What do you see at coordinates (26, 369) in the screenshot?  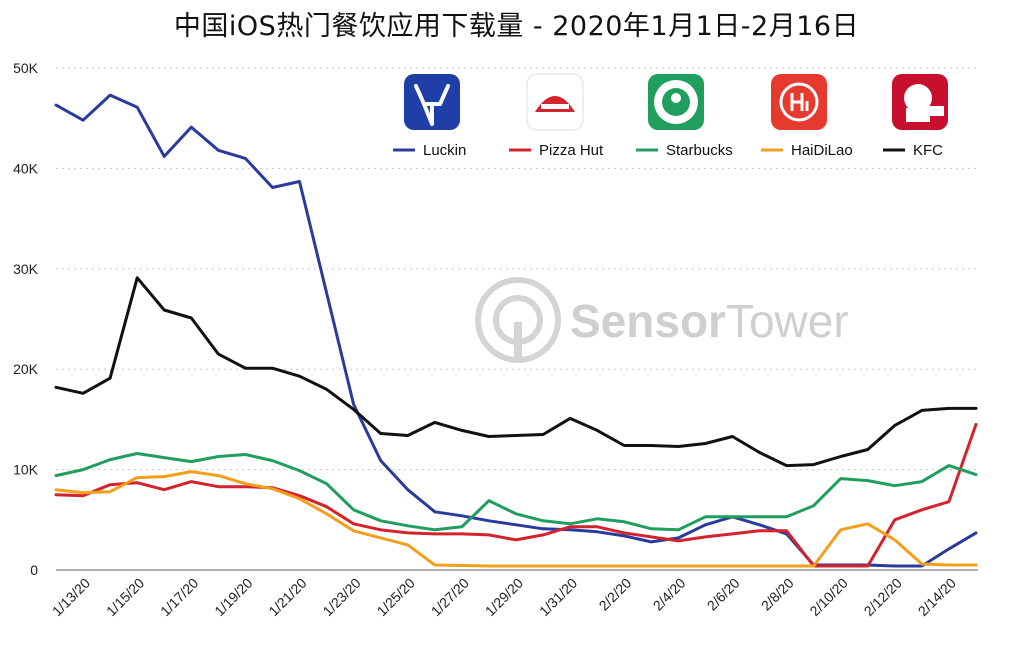 I see `y-tick-label: 20K` at bounding box center [26, 369].